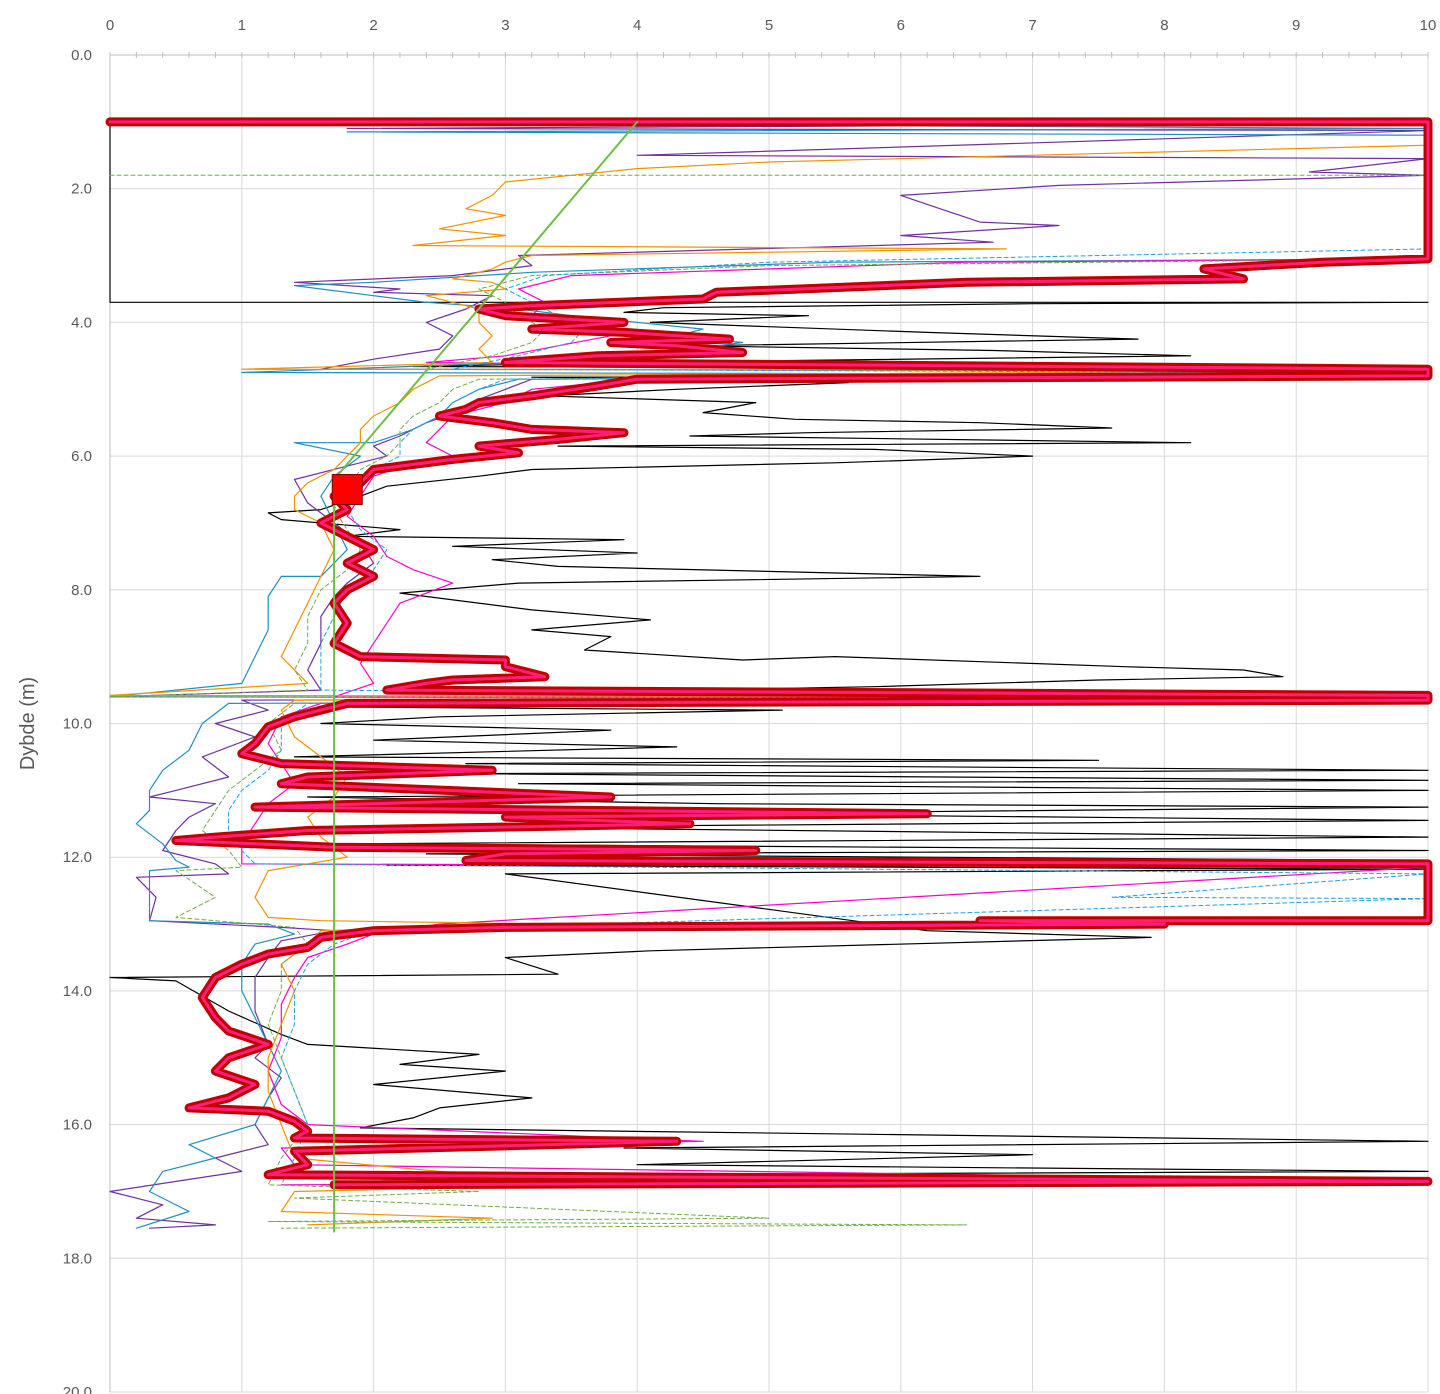 This screenshot has width=1440, height=1394. I want to click on x-tick-label: 1, so click(242, 25).